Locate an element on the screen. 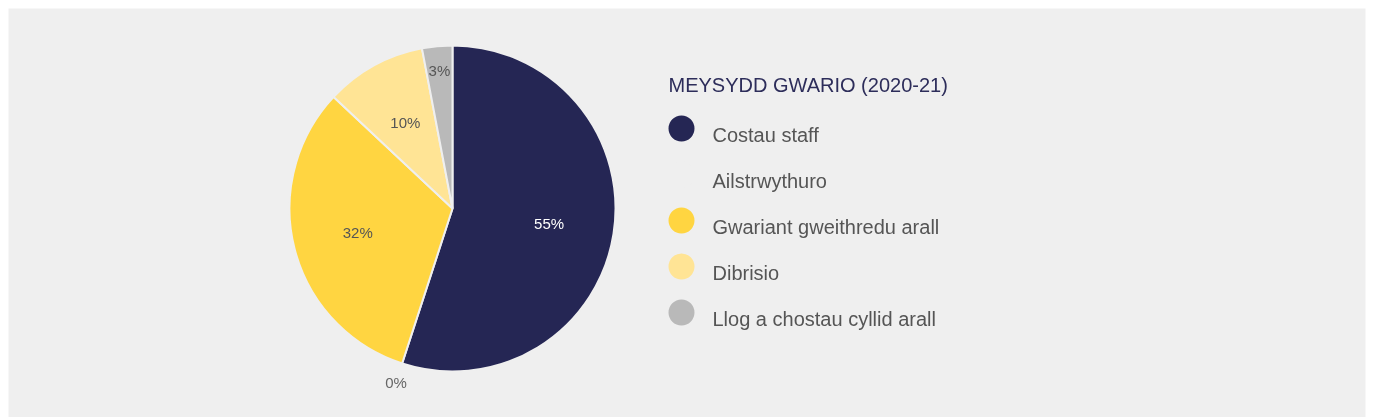  legend-label: Llog a chostau cyllid arall is located at coordinates (824, 318).